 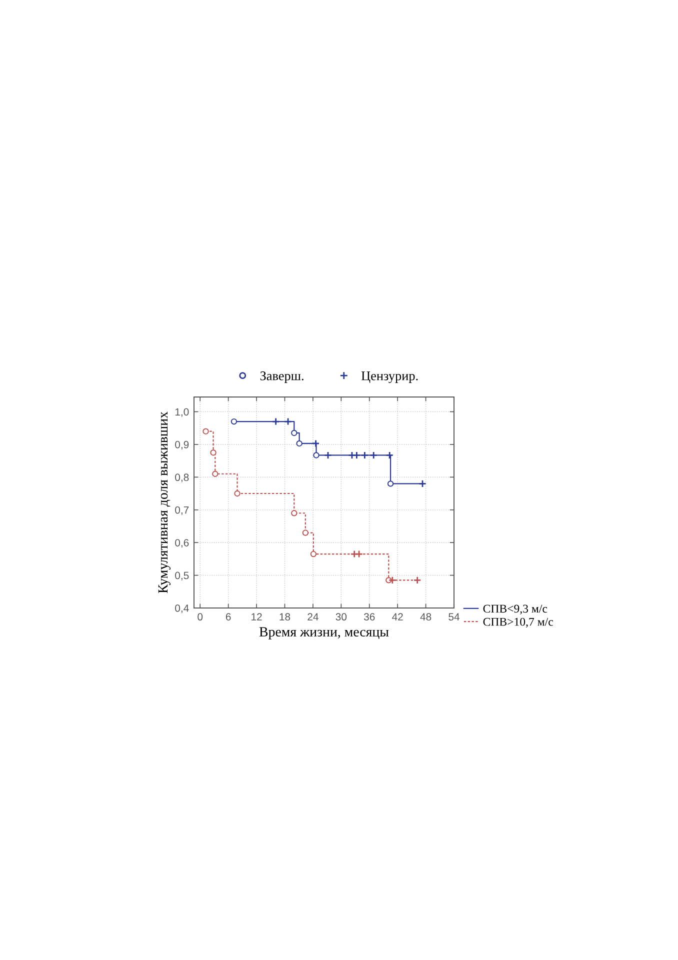 I want to click on y-tick-label: 1,0, so click(x=182, y=412).